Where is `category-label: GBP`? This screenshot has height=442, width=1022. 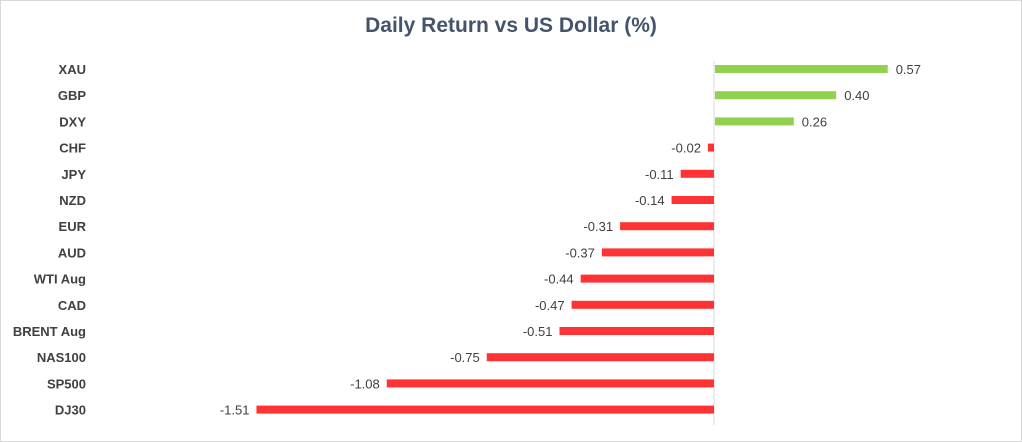 category-label: GBP is located at coordinates (72, 95).